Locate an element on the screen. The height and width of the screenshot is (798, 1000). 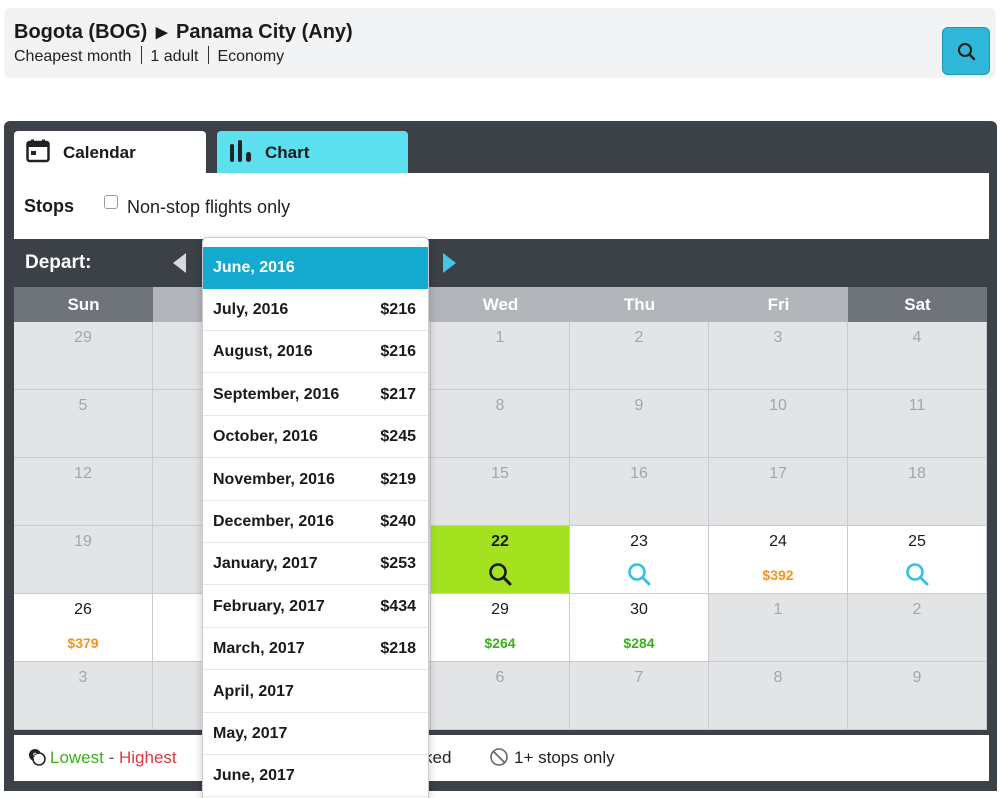
day-number: 11 is located at coordinates (917, 405).